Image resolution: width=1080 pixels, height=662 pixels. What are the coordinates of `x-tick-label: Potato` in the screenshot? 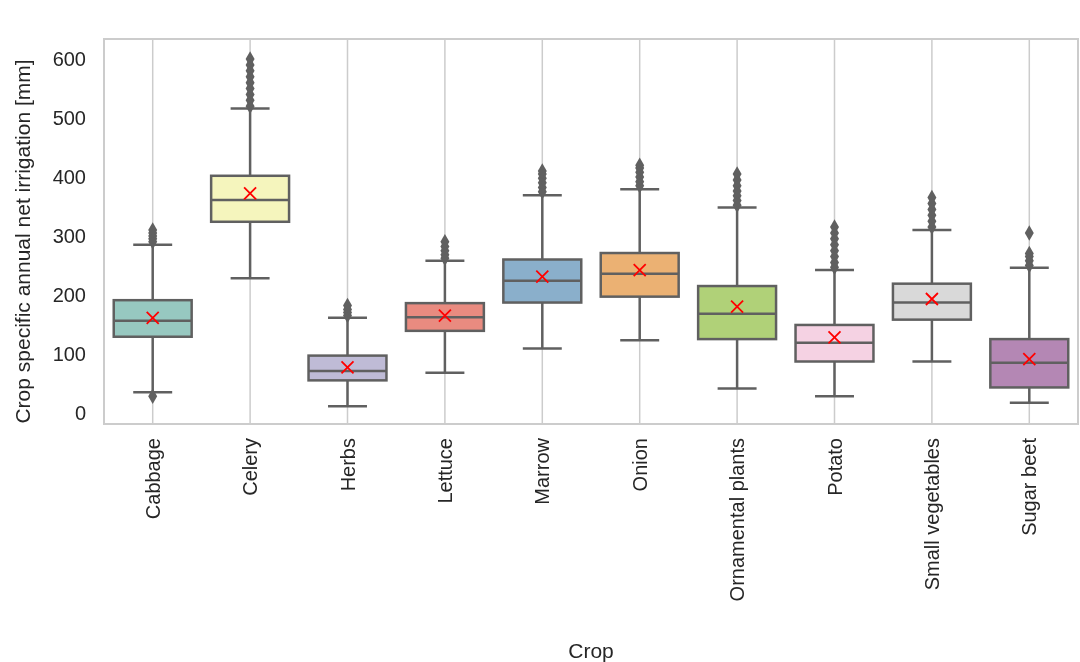 It's located at (834, 467).